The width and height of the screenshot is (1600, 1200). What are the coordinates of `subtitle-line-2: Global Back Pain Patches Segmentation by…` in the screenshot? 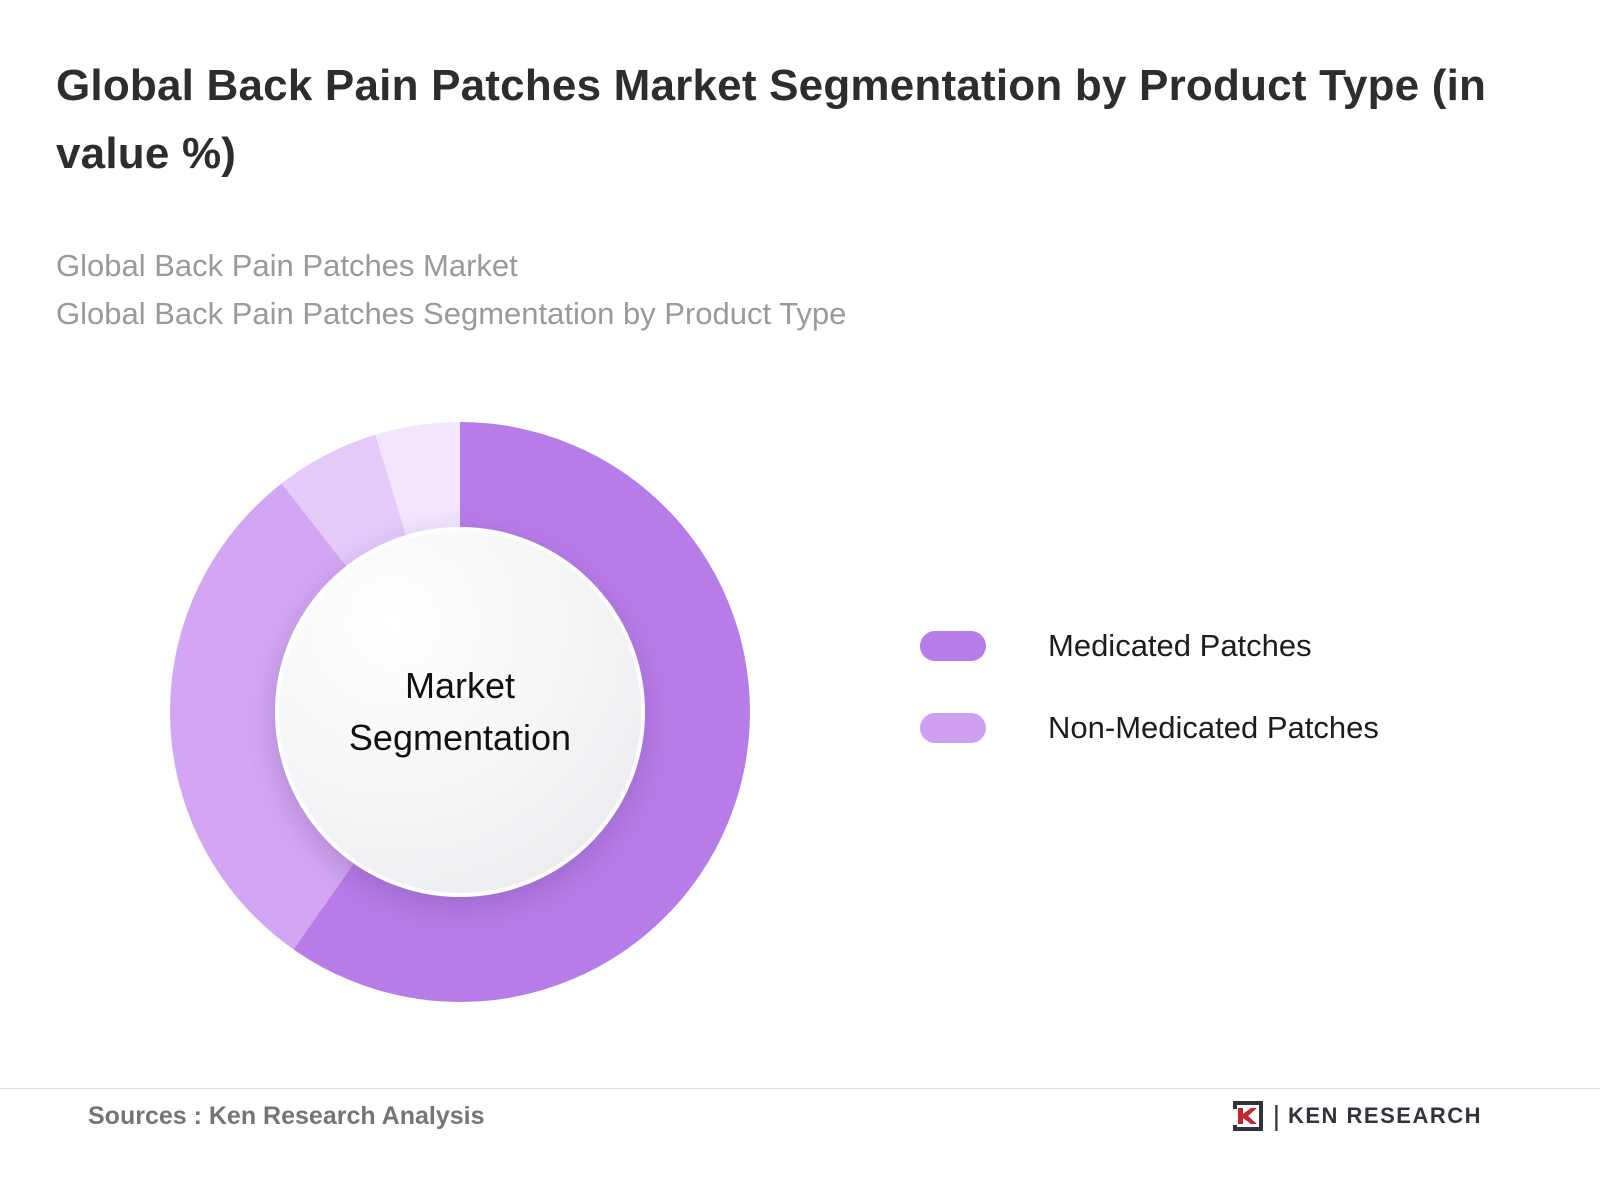 It's located at (451, 314).